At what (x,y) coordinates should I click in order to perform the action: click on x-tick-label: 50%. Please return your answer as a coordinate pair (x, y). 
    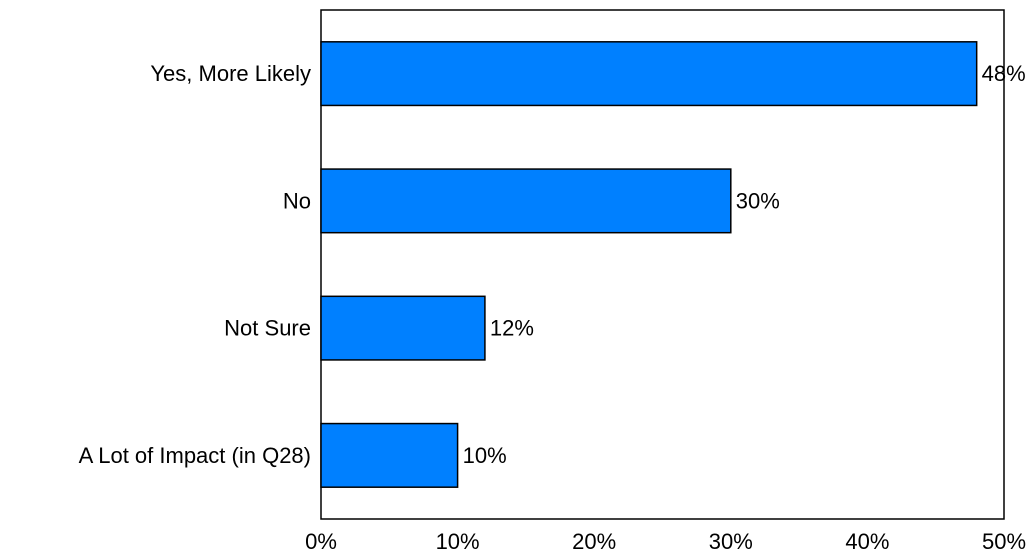
    Looking at the image, I should click on (1004, 541).